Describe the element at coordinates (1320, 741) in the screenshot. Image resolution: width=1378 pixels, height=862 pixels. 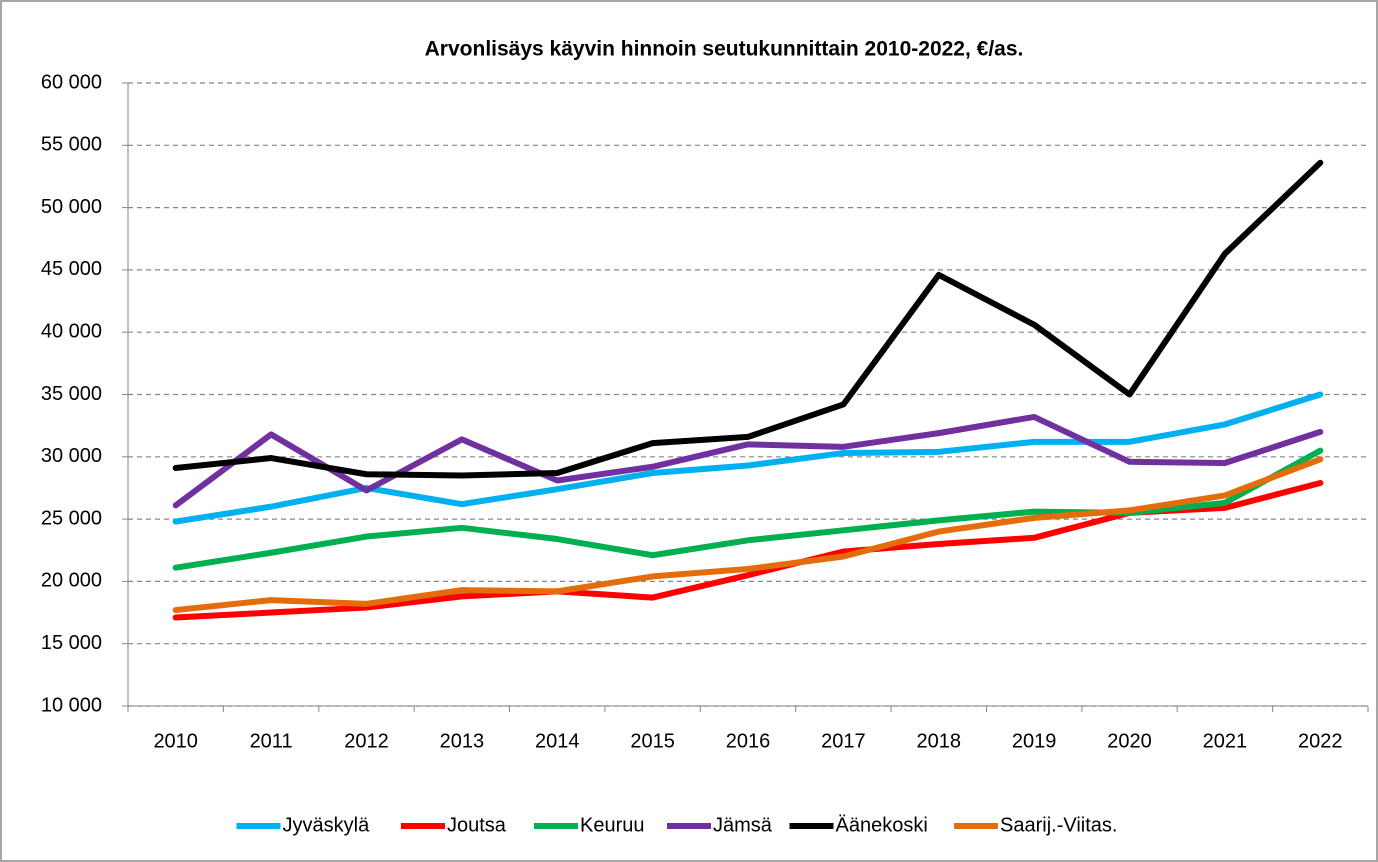
I see `x-tick-label: 2022` at that location.